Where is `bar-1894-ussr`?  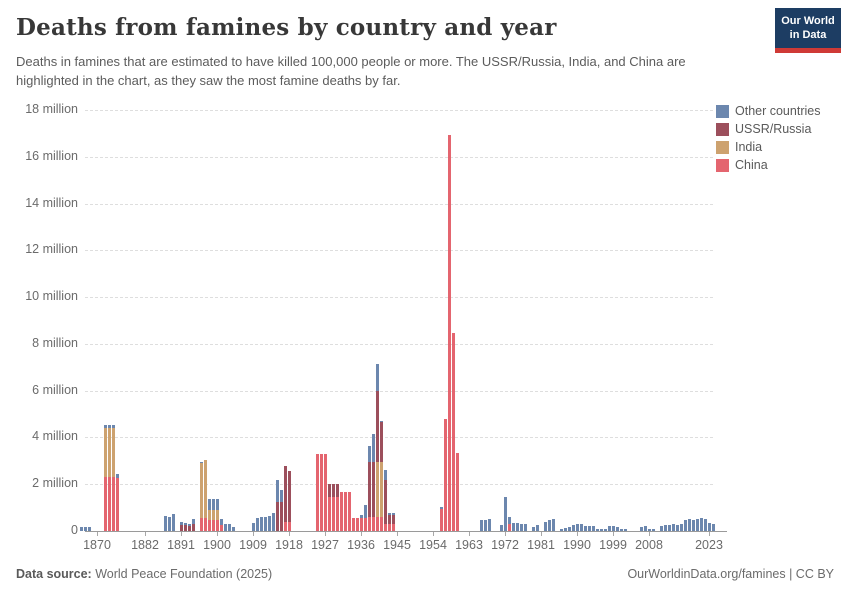 bar-1894-ussr is located at coordinates (193, 527).